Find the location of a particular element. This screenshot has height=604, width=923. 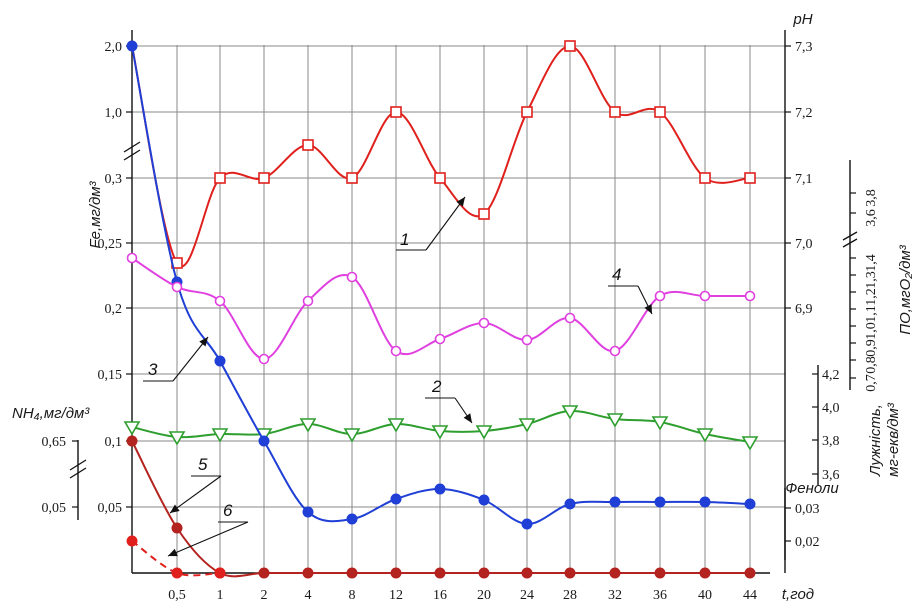

po-tick-label: 1,0 is located at coordinates (871, 331).